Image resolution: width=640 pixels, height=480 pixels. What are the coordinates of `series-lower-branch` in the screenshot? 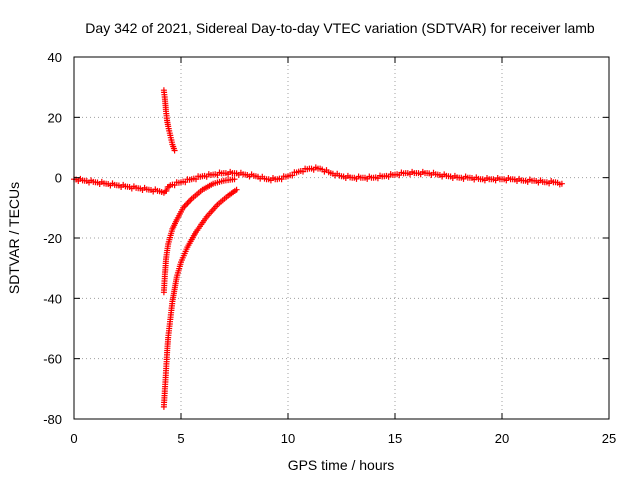 It's located at (200, 298).